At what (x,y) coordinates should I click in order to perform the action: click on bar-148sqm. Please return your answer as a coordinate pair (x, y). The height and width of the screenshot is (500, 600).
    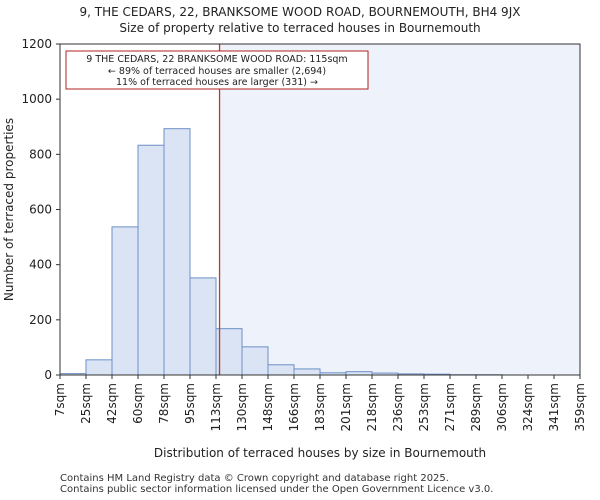
    Looking at the image, I should click on (281, 370).